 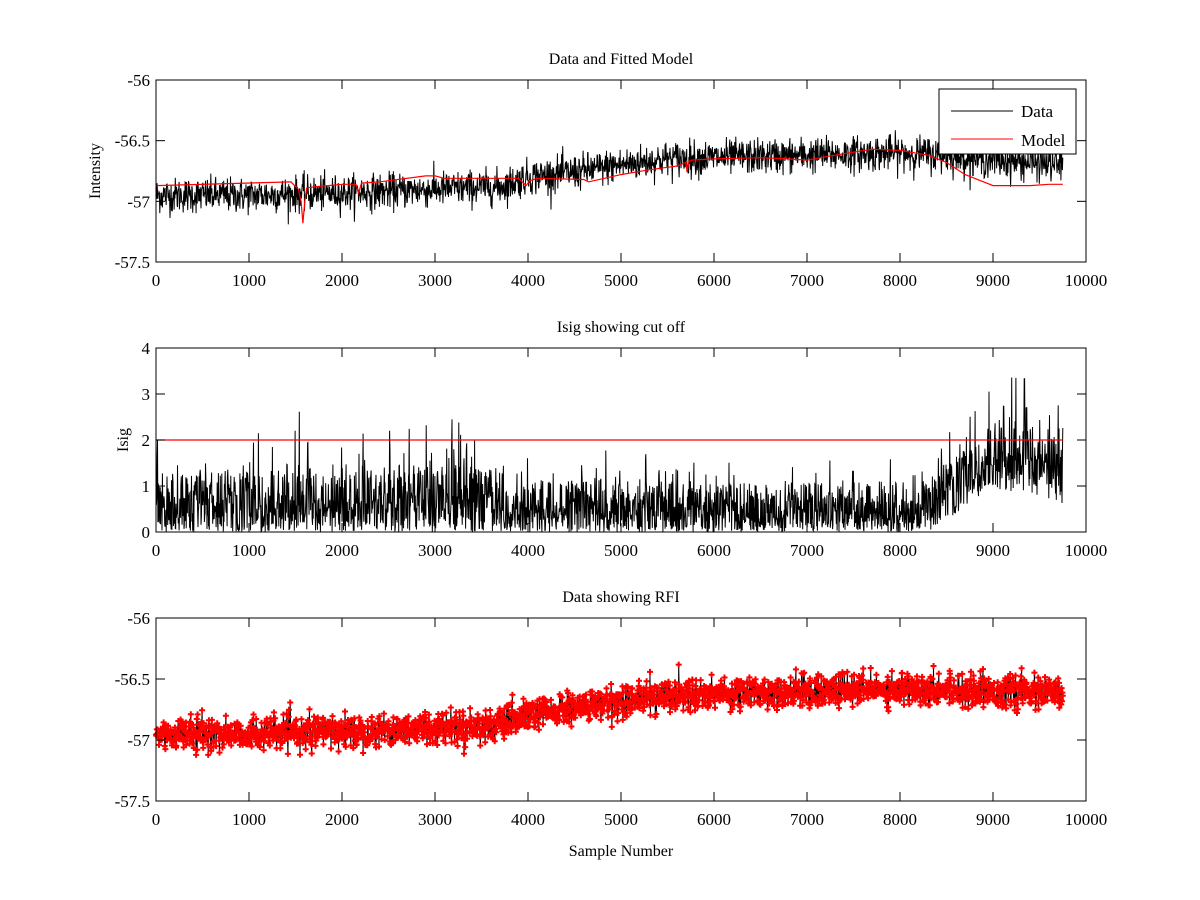 What do you see at coordinates (95, 171) in the screenshot?
I see `y-axis-label: Intensity` at bounding box center [95, 171].